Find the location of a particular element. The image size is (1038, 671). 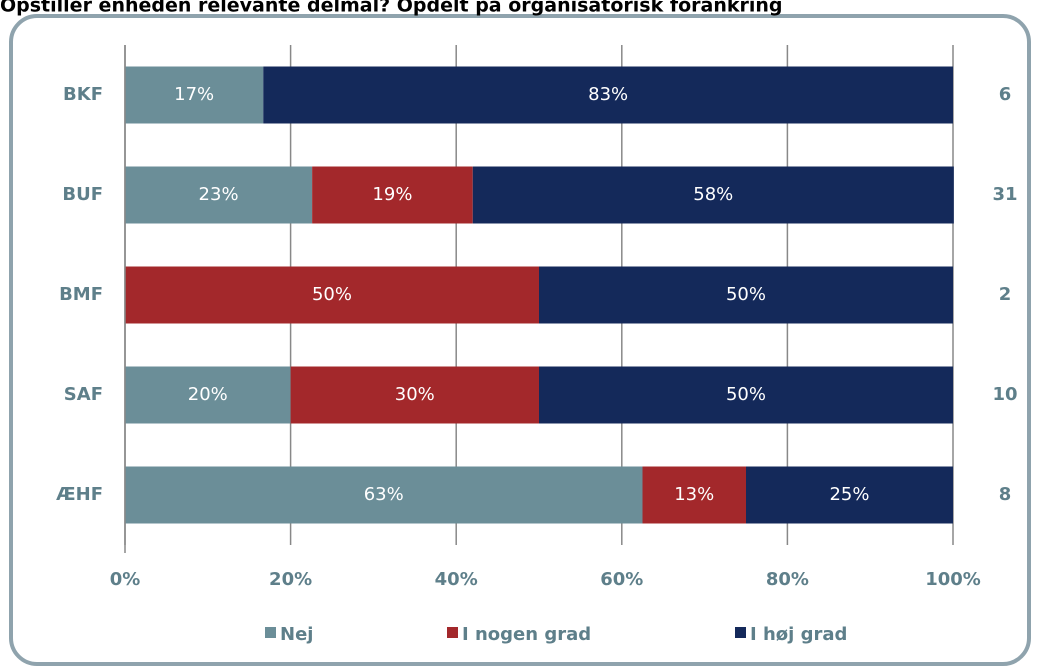

data-label: 30% is located at coordinates (415, 394).